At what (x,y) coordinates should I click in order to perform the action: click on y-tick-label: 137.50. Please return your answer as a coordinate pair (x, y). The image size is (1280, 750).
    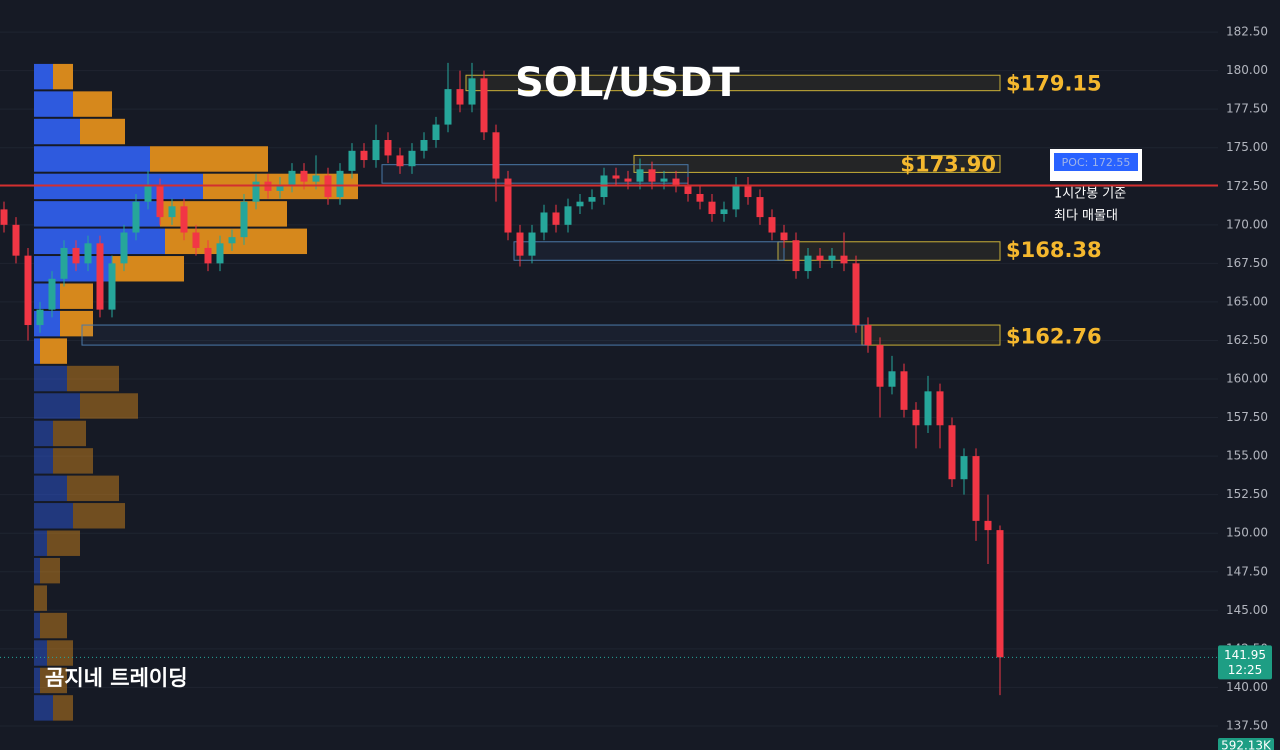
    Looking at the image, I should click on (1247, 725).